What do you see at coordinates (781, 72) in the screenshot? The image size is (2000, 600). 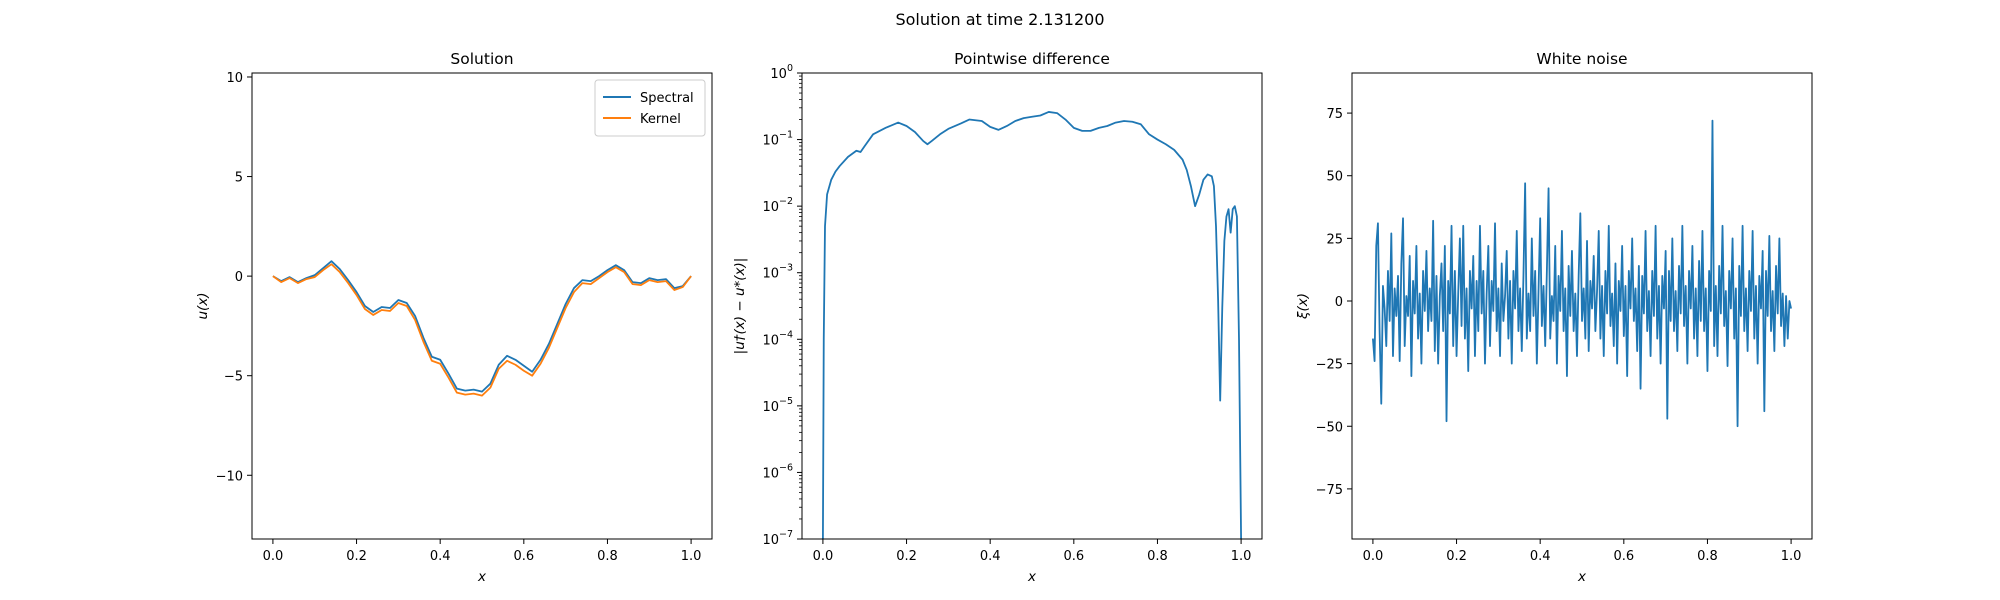 I see `y-tick-label: 10⁰` at bounding box center [781, 72].